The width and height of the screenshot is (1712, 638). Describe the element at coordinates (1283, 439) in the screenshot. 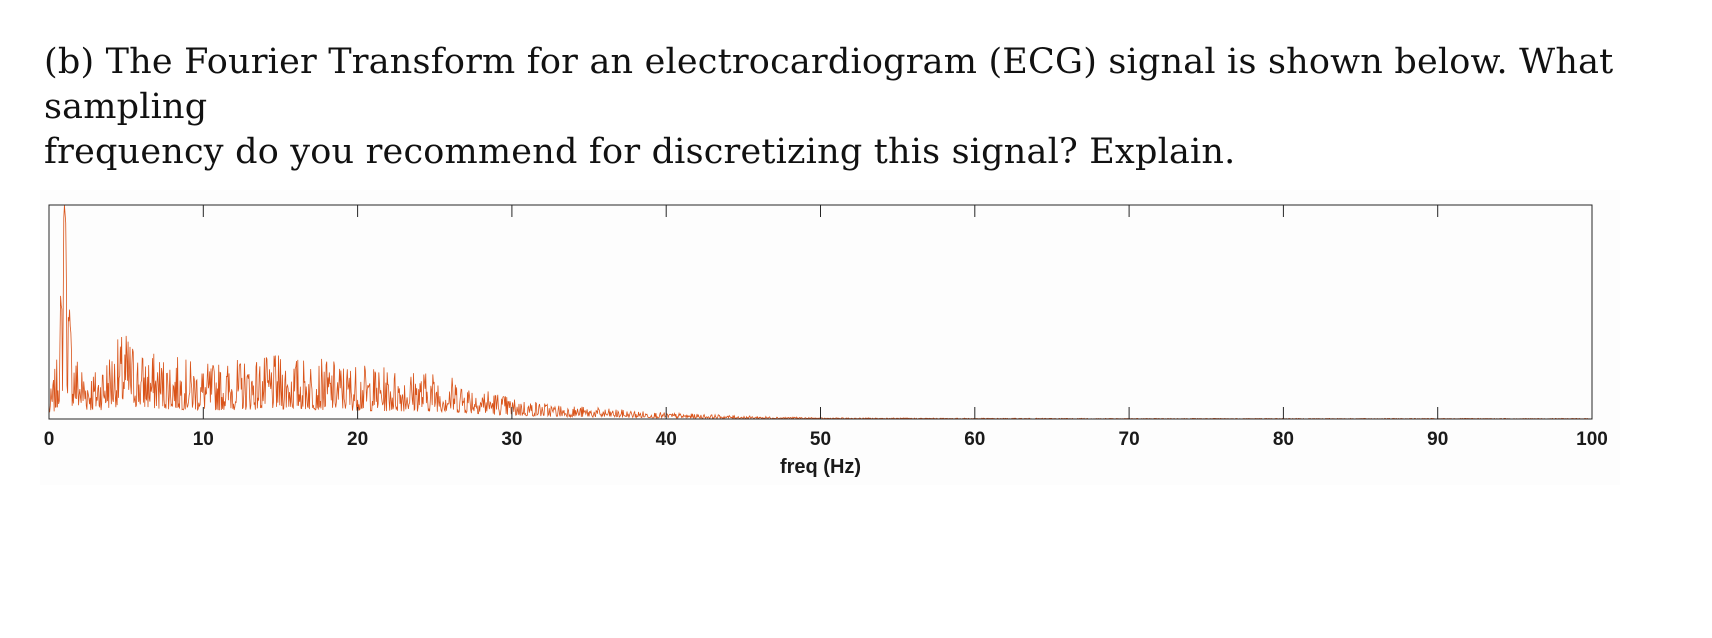

I see `x-tick-label: 80` at that location.